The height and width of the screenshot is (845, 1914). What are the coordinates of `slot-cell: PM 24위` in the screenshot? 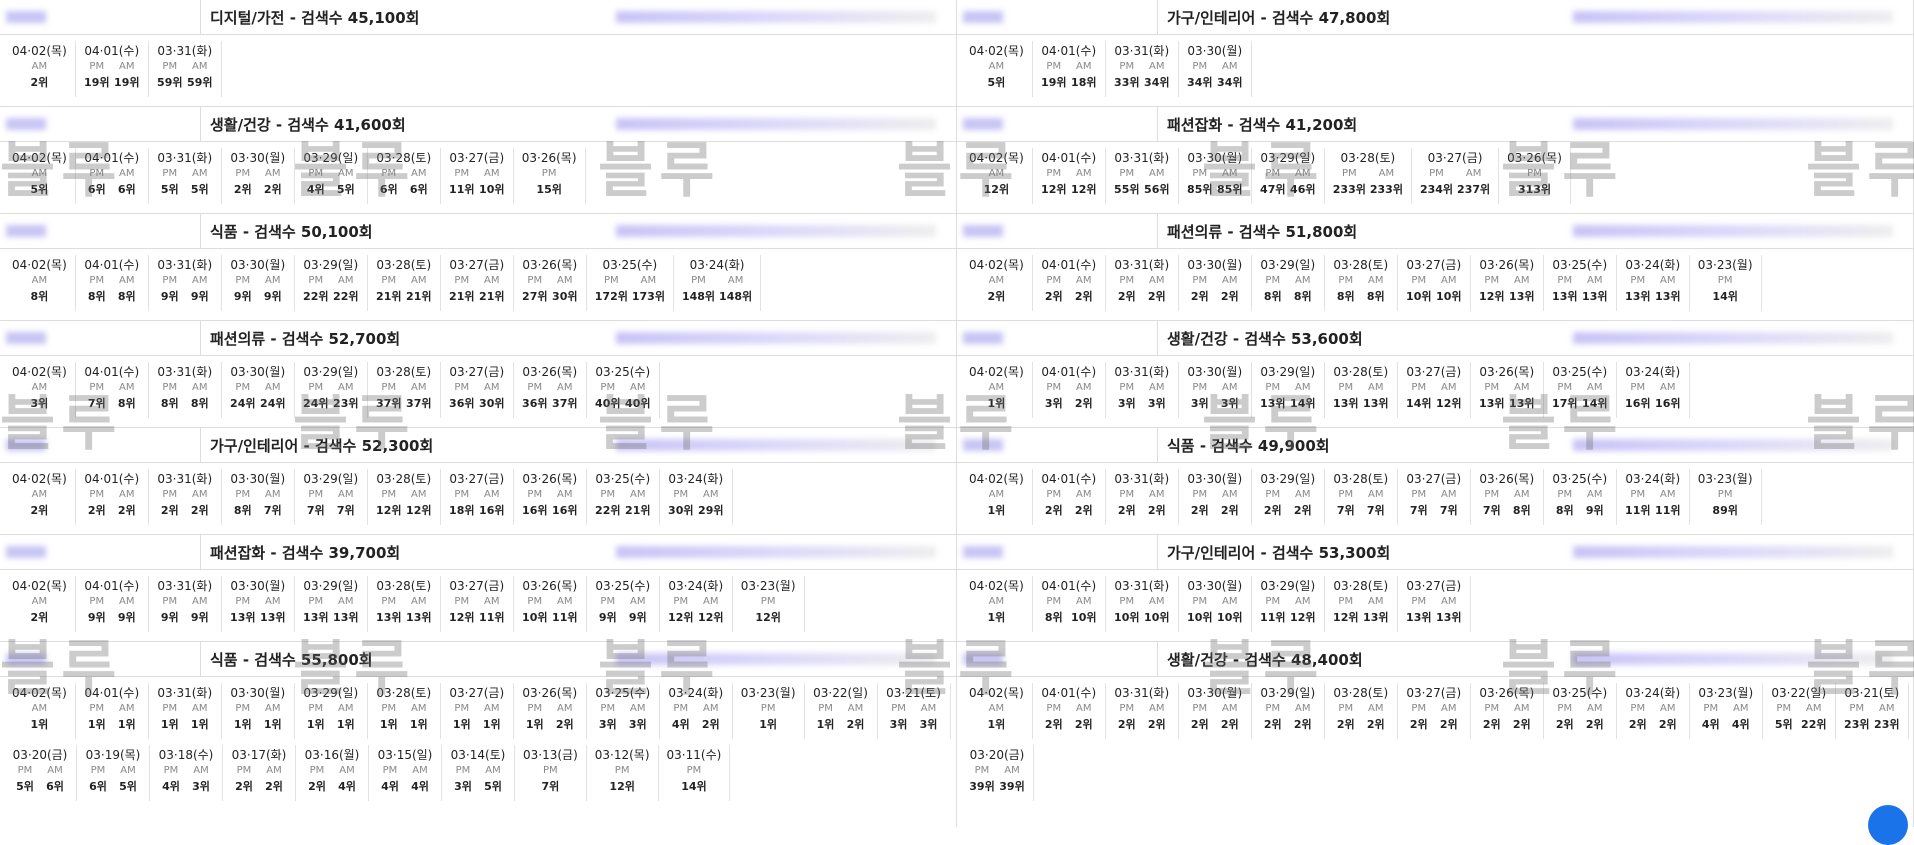 It's located at (243, 396).